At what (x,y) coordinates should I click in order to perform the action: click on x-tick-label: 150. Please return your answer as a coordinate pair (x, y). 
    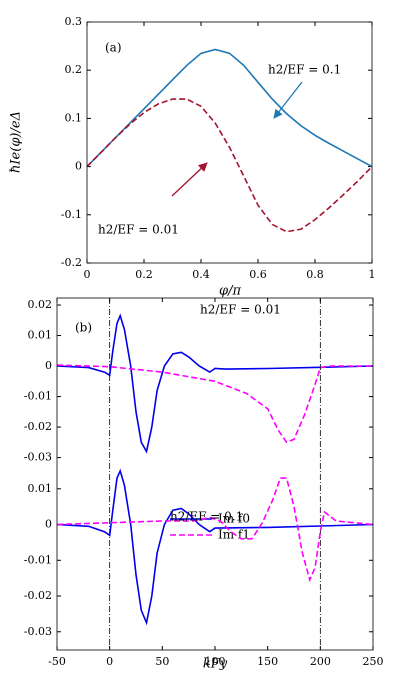
    Looking at the image, I should click on (267, 661).